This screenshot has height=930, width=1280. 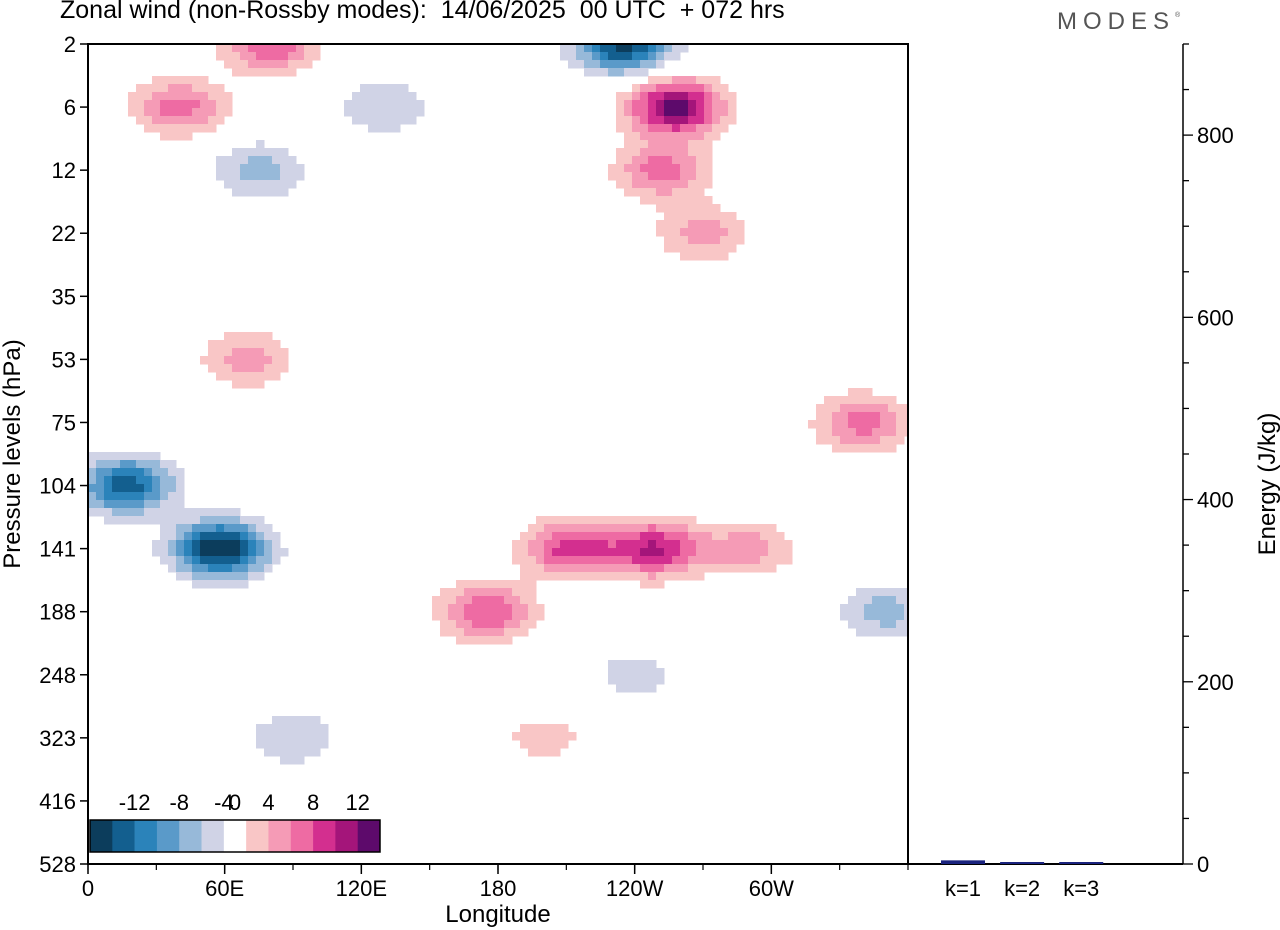 What do you see at coordinates (64, 296) in the screenshot?
I see `y-tick-label: 35` at bounding box center [64, 296].